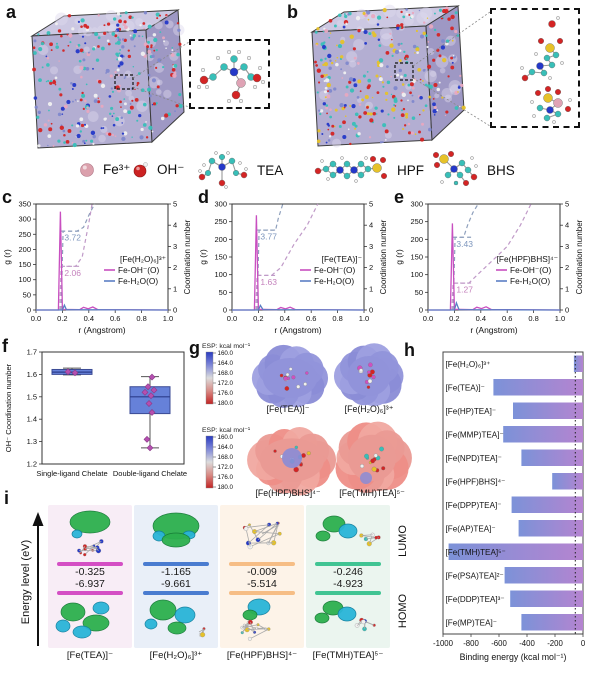  Describe the element at coordinates (471, 411) in the screenshot. I see `bar-label: [Fe(HP)TEA]⁻` at that location.